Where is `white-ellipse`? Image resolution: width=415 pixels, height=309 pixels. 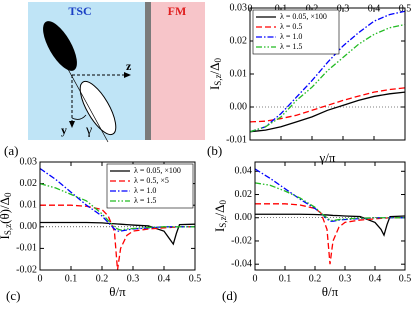 white-ellipse is located at coordinates (98, 108).